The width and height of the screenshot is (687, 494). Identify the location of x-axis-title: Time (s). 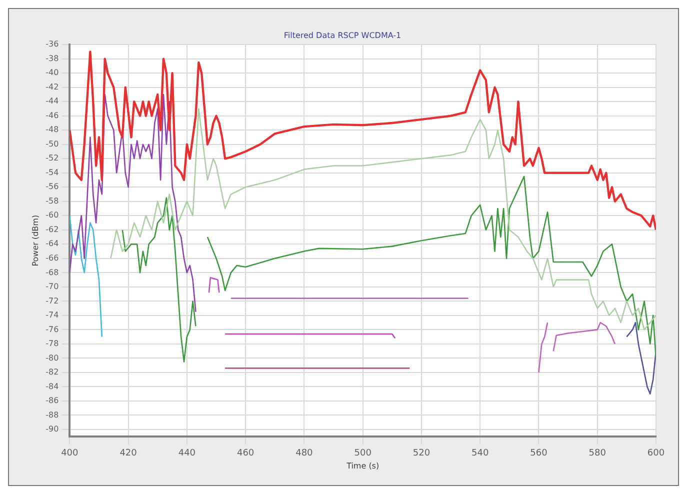
(363, 465).